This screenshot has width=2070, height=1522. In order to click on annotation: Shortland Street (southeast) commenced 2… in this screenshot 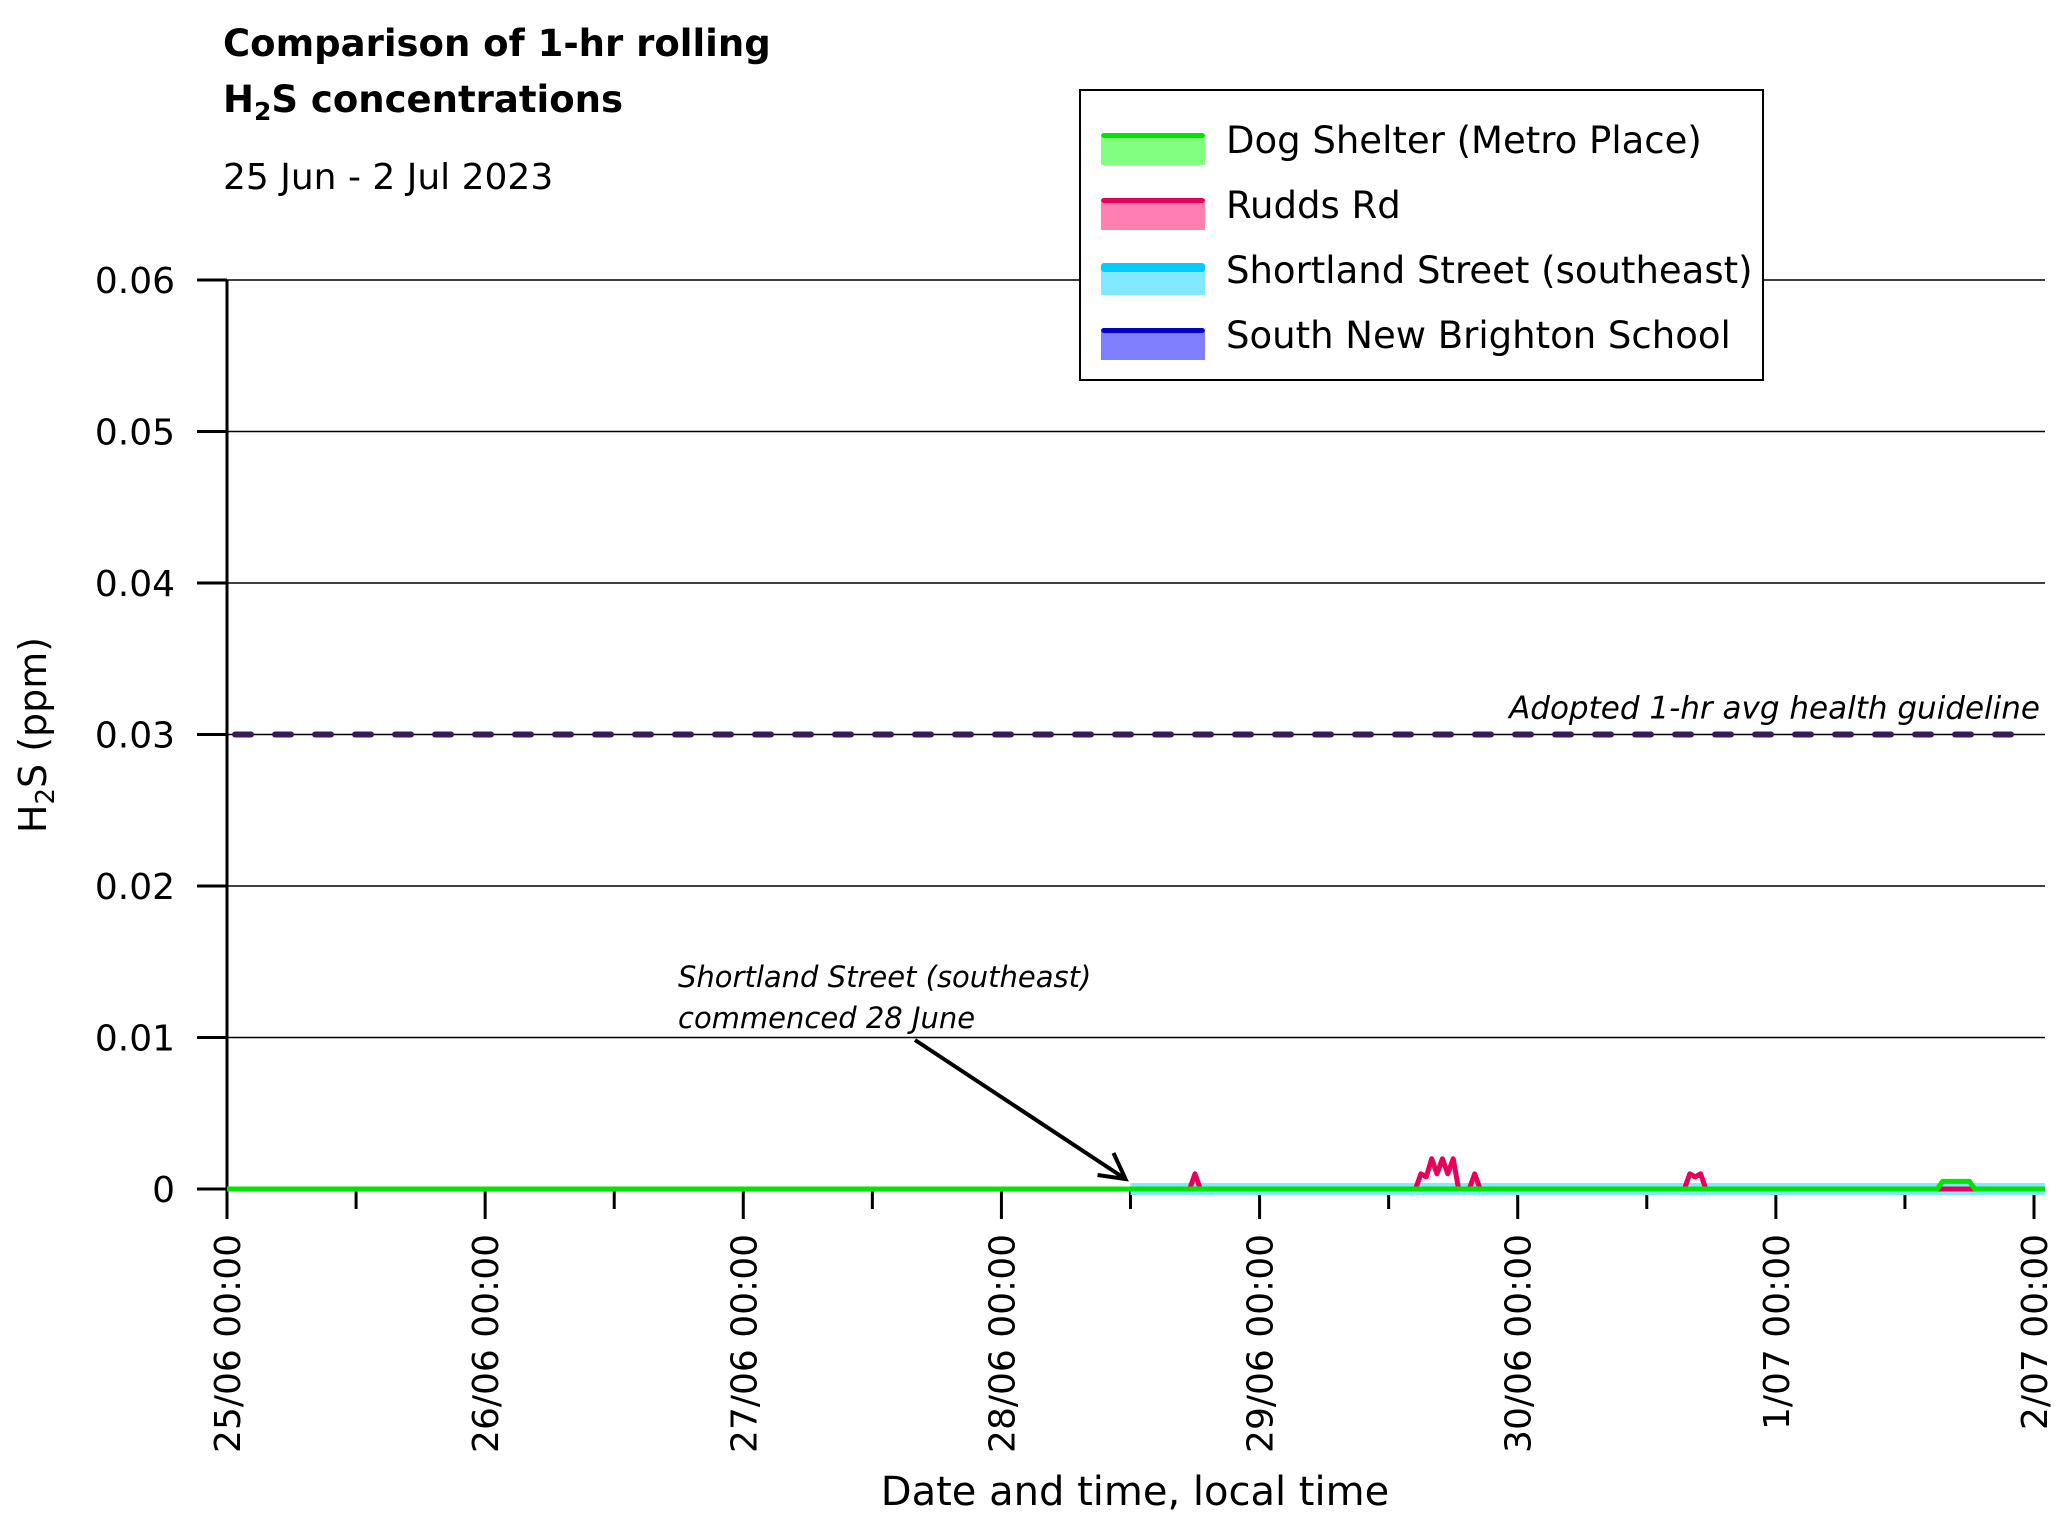, I will do `click(903, 1071)`.